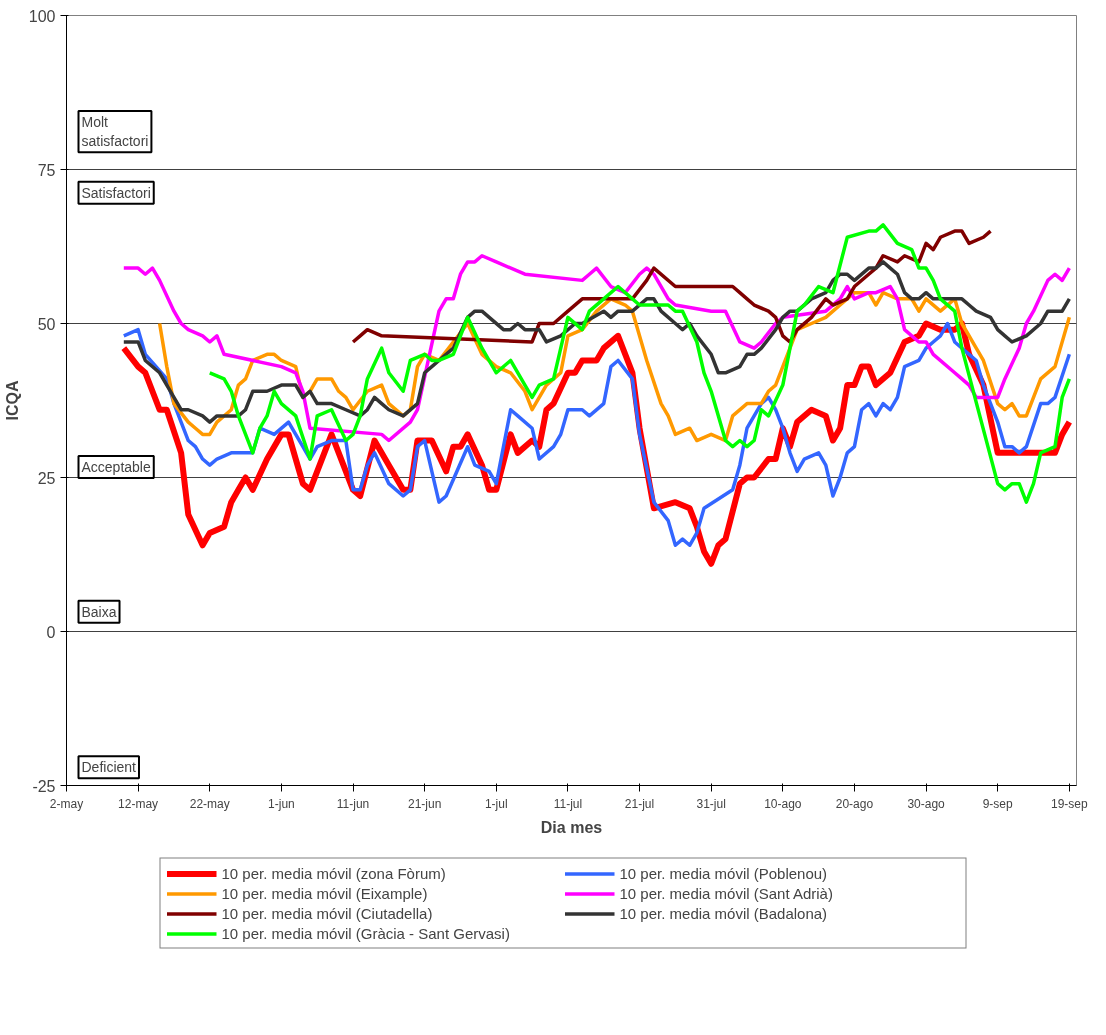 This screenshot has width=1106, height=1035. Describe the element at coordinates (44, 786) in the screenshot. I see `y-tick-label: -25` at that location.